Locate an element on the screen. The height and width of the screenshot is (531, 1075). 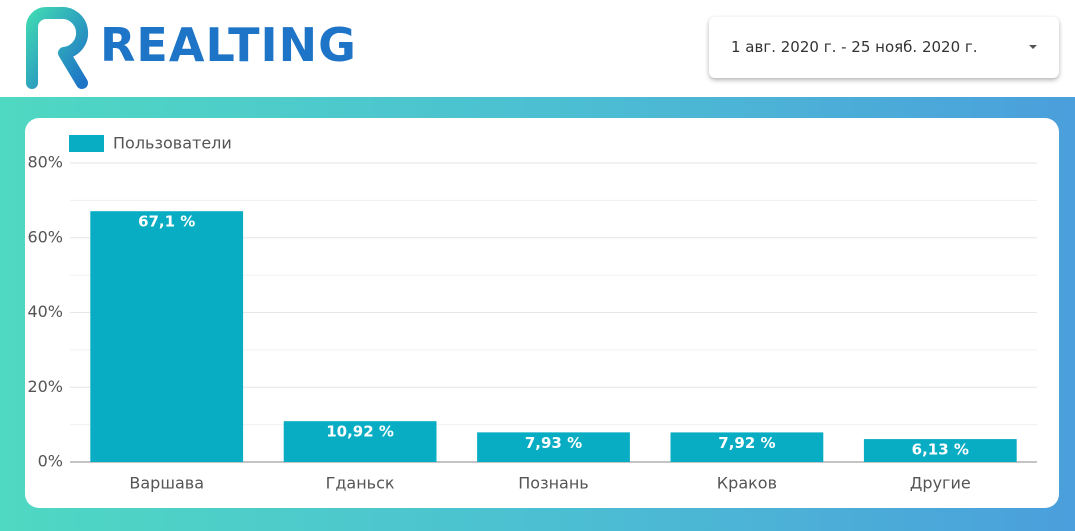
logo-text: REALTING is located at coordinates (228, 45).